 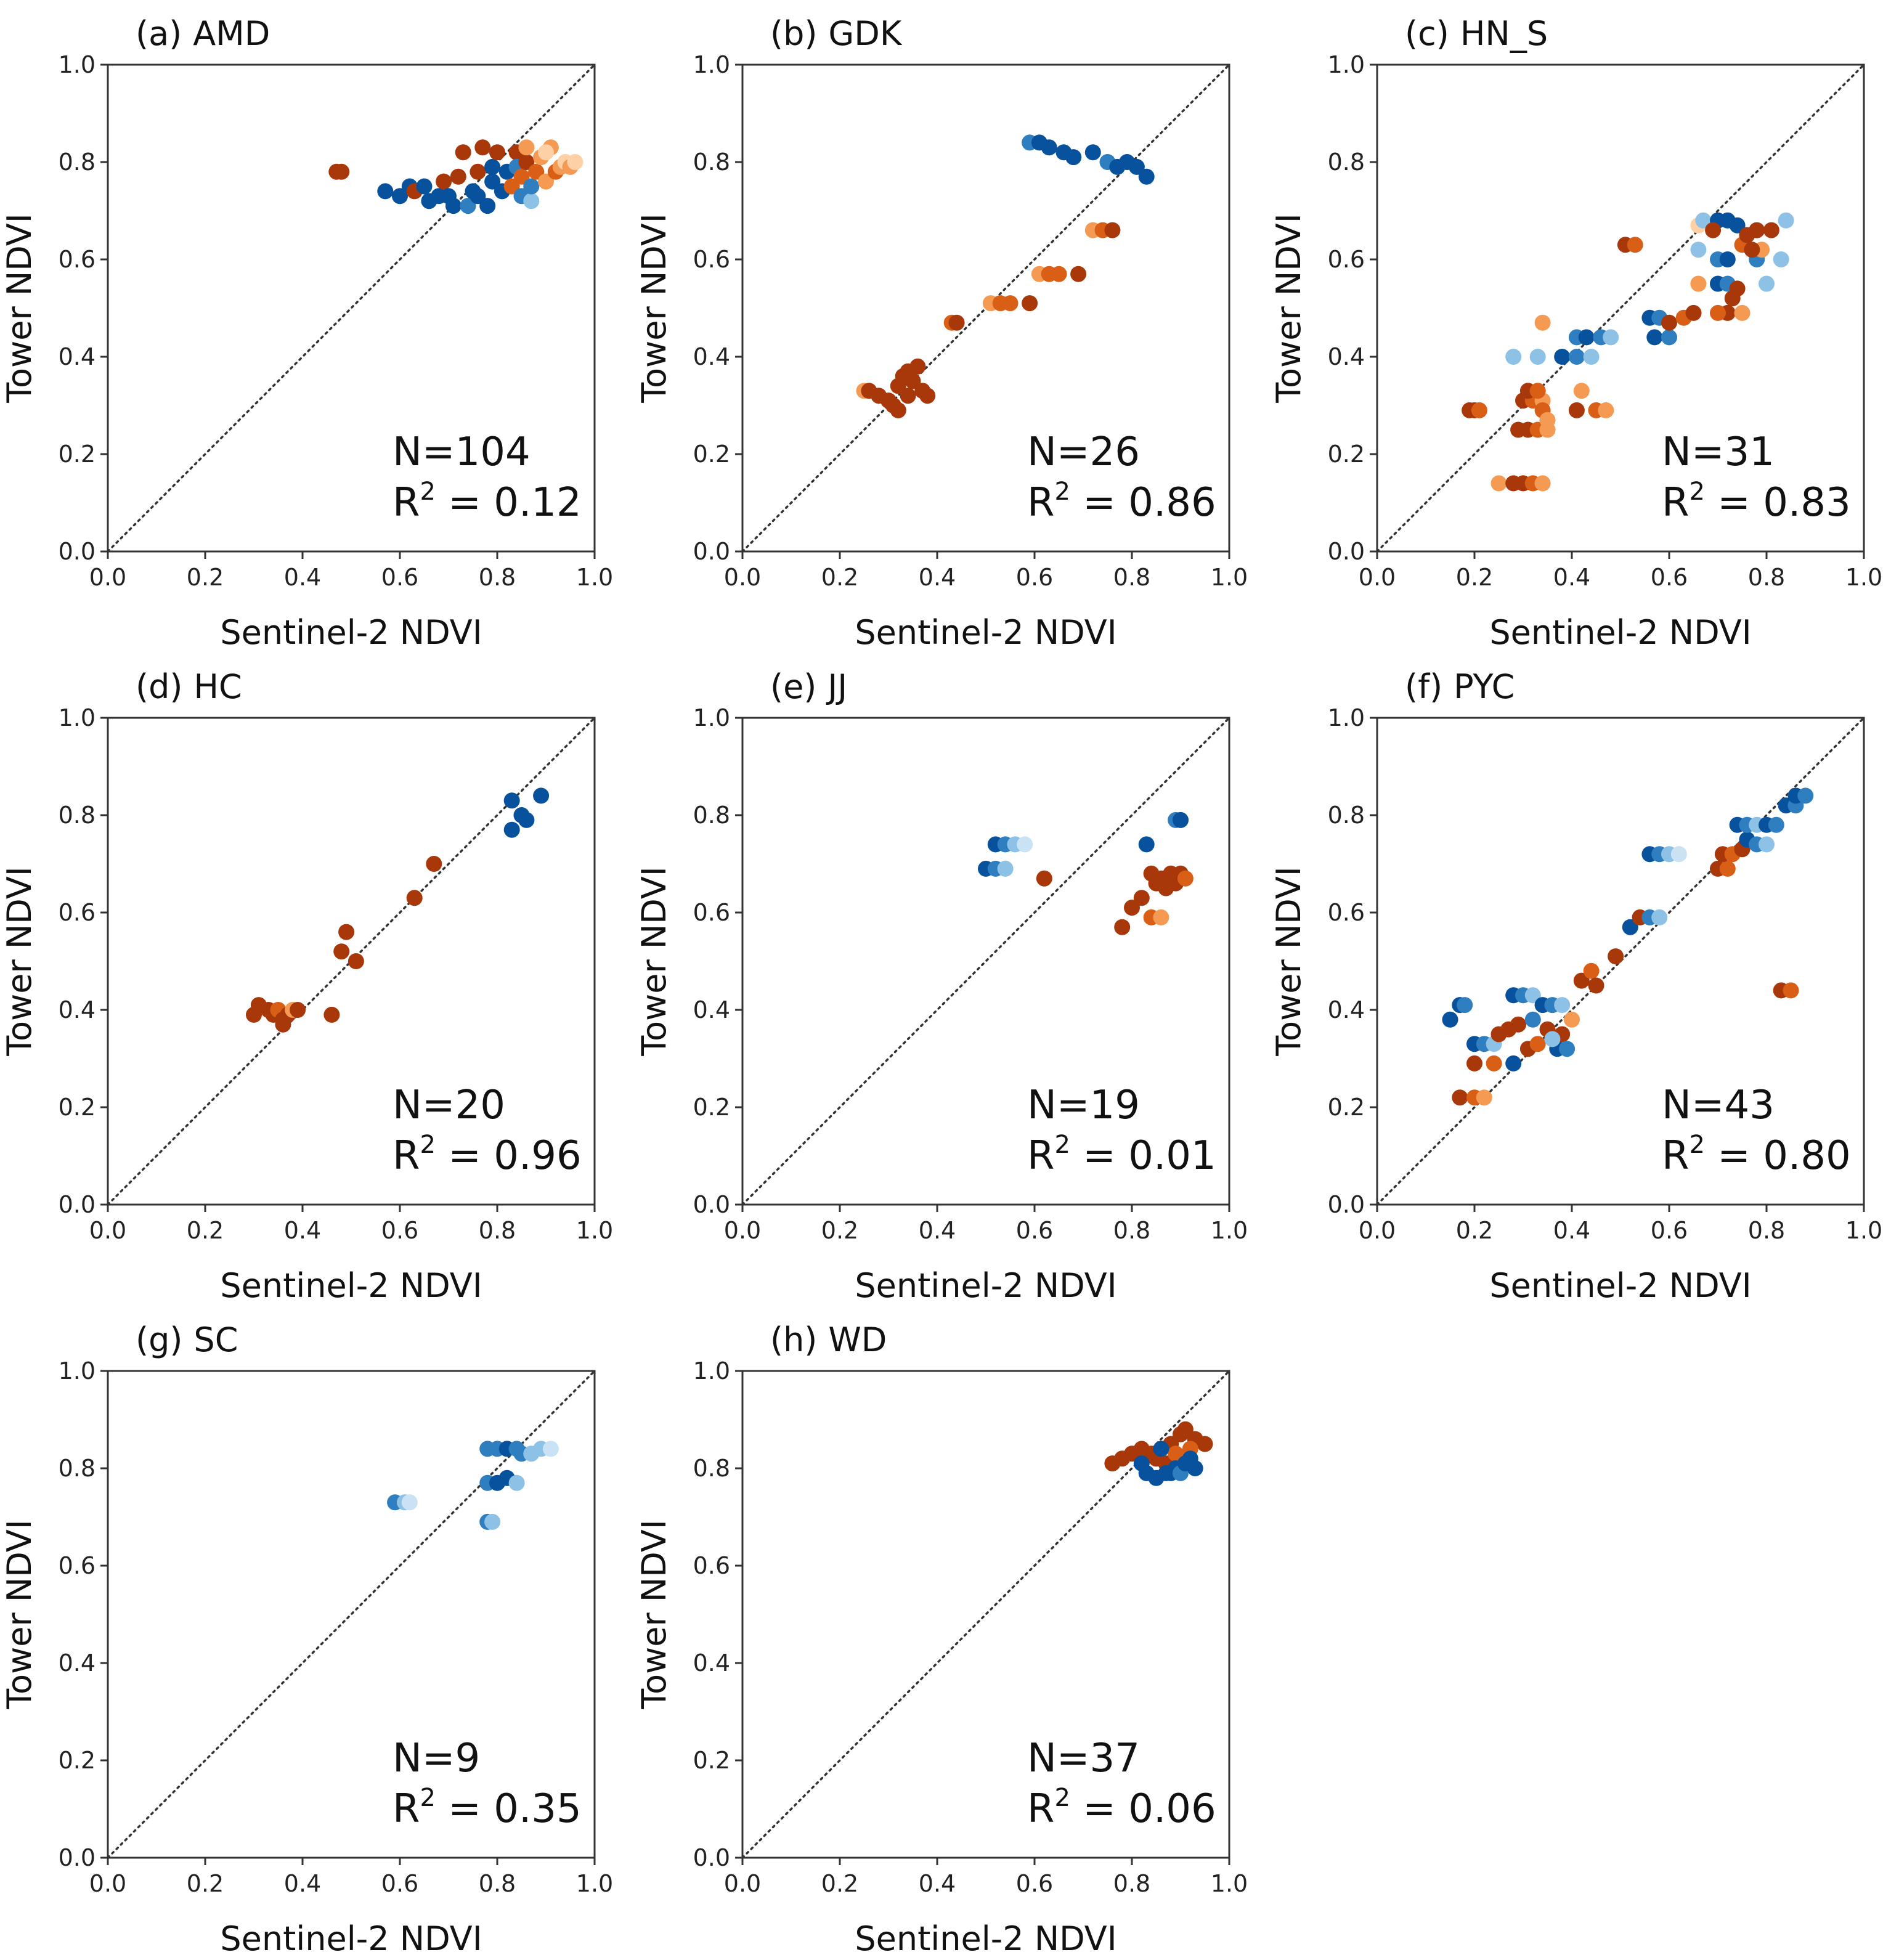 What do you see at coordinates (436, 1758) in the screenshot?
I see `n-count: N=9` at bounding box center [436, 1758].